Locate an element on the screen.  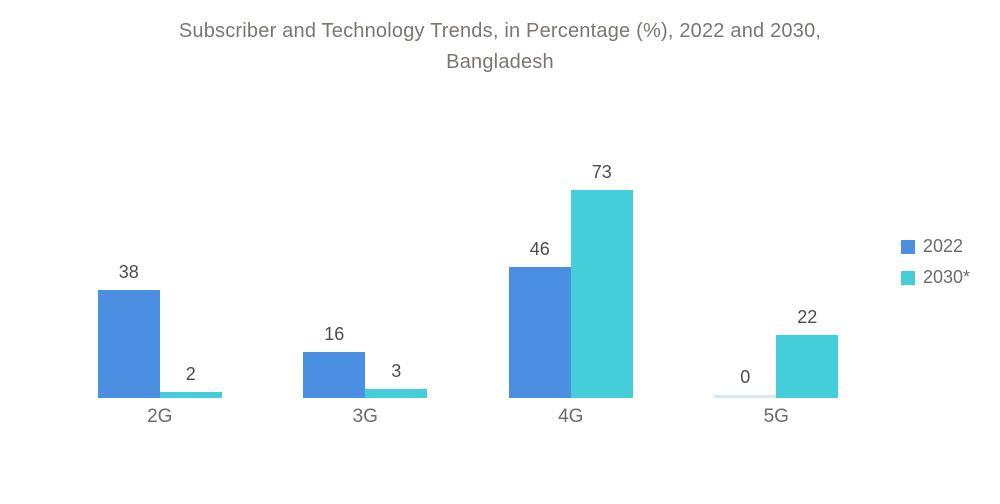
bar-value-label: 16 is located at coordinates (334, 334).